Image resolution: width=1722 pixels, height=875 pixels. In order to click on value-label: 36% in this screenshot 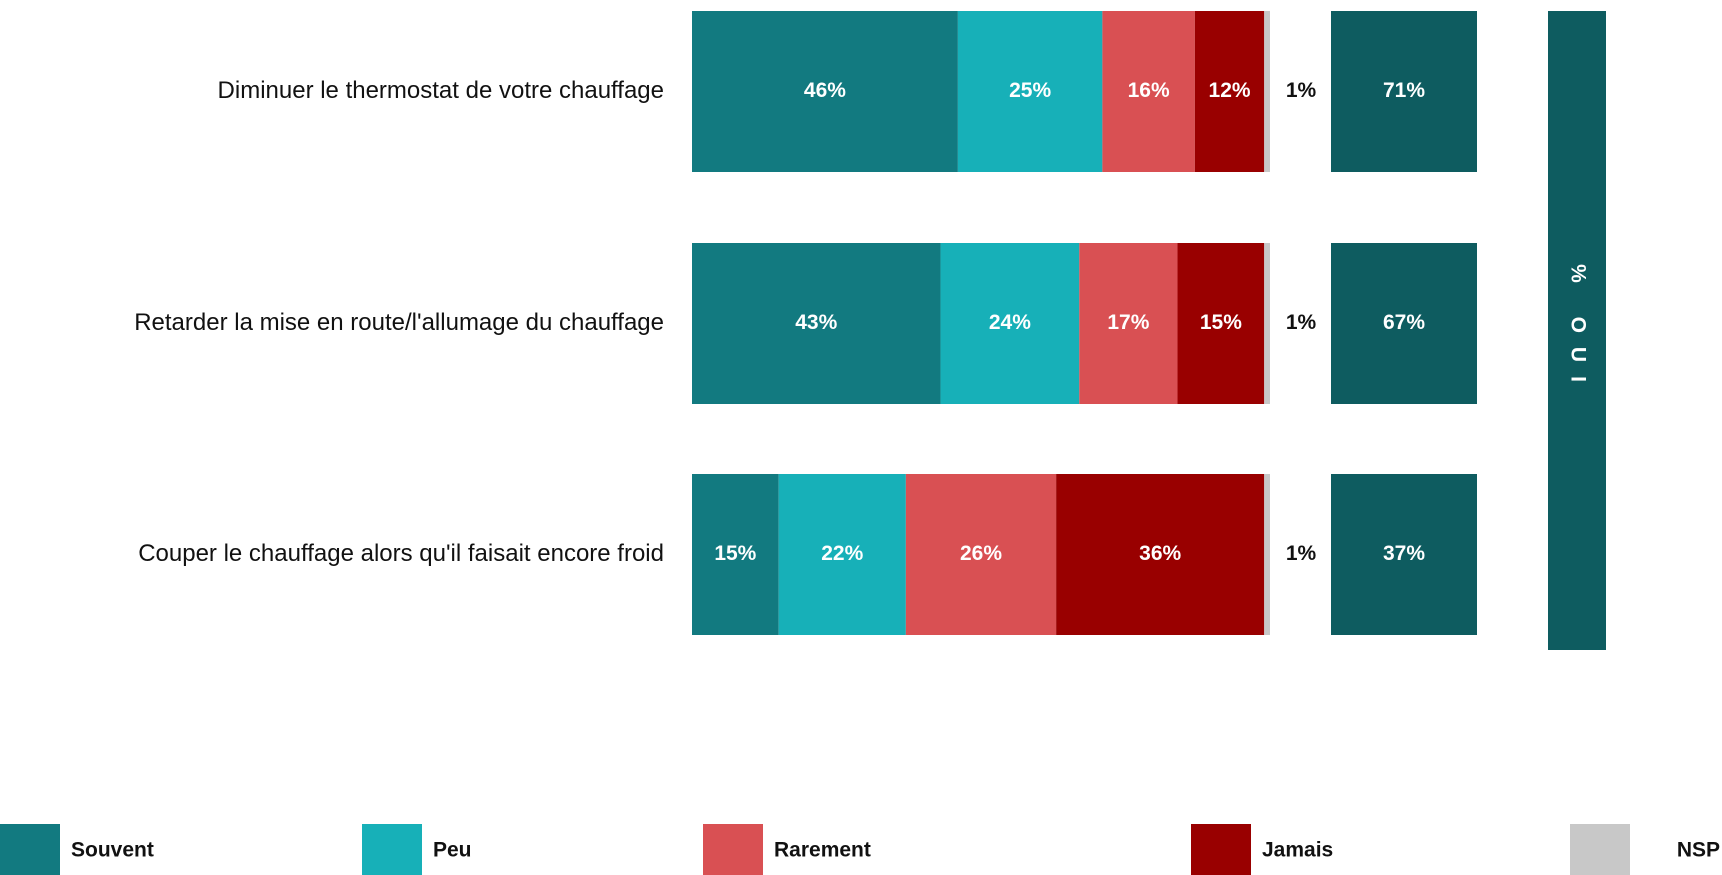, I will do `click(1160, 553)`.